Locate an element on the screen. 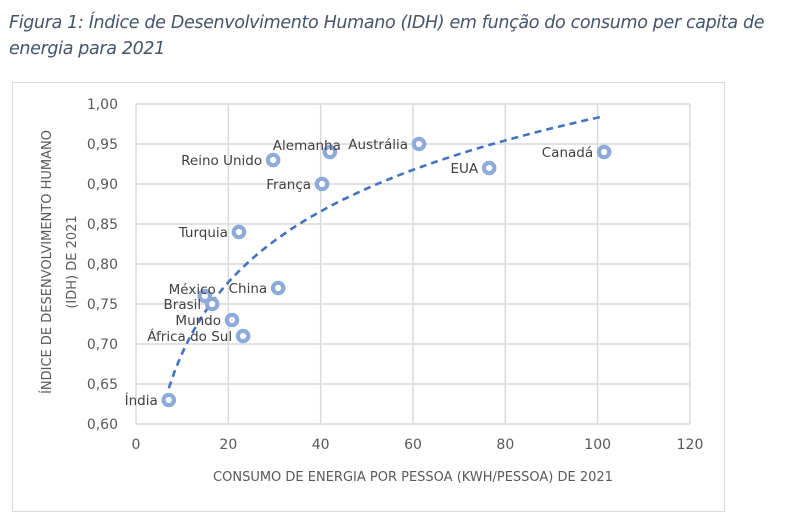 The image size is (800, 512). point-label: Brasil is located at coordinates (183, 305).